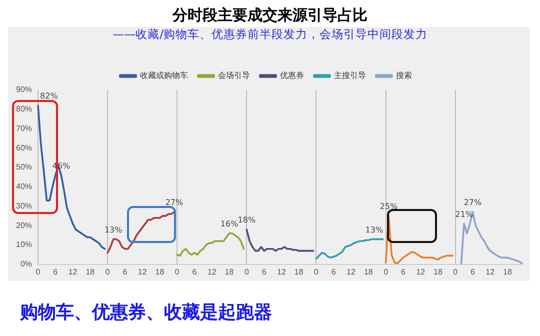 The height and width of the screenshot is (336, 540). Describe the element at coordinates (24, 187) in the screenshot. I see `y-tick-label: 40%` at that location.